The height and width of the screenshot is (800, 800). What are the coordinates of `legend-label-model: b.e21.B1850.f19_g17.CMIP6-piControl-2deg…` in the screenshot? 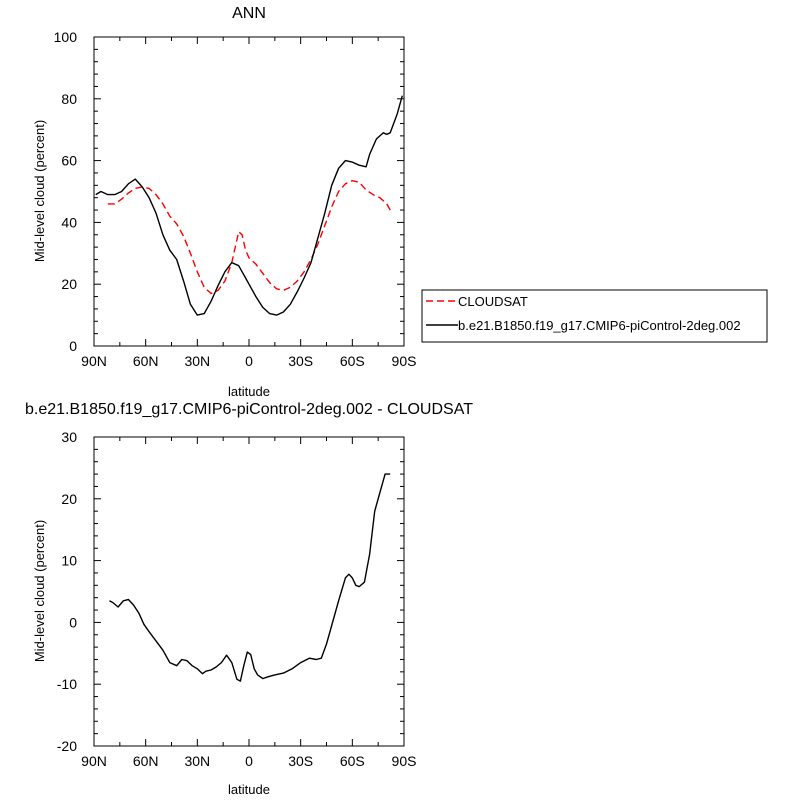 It's located at (599, 325).